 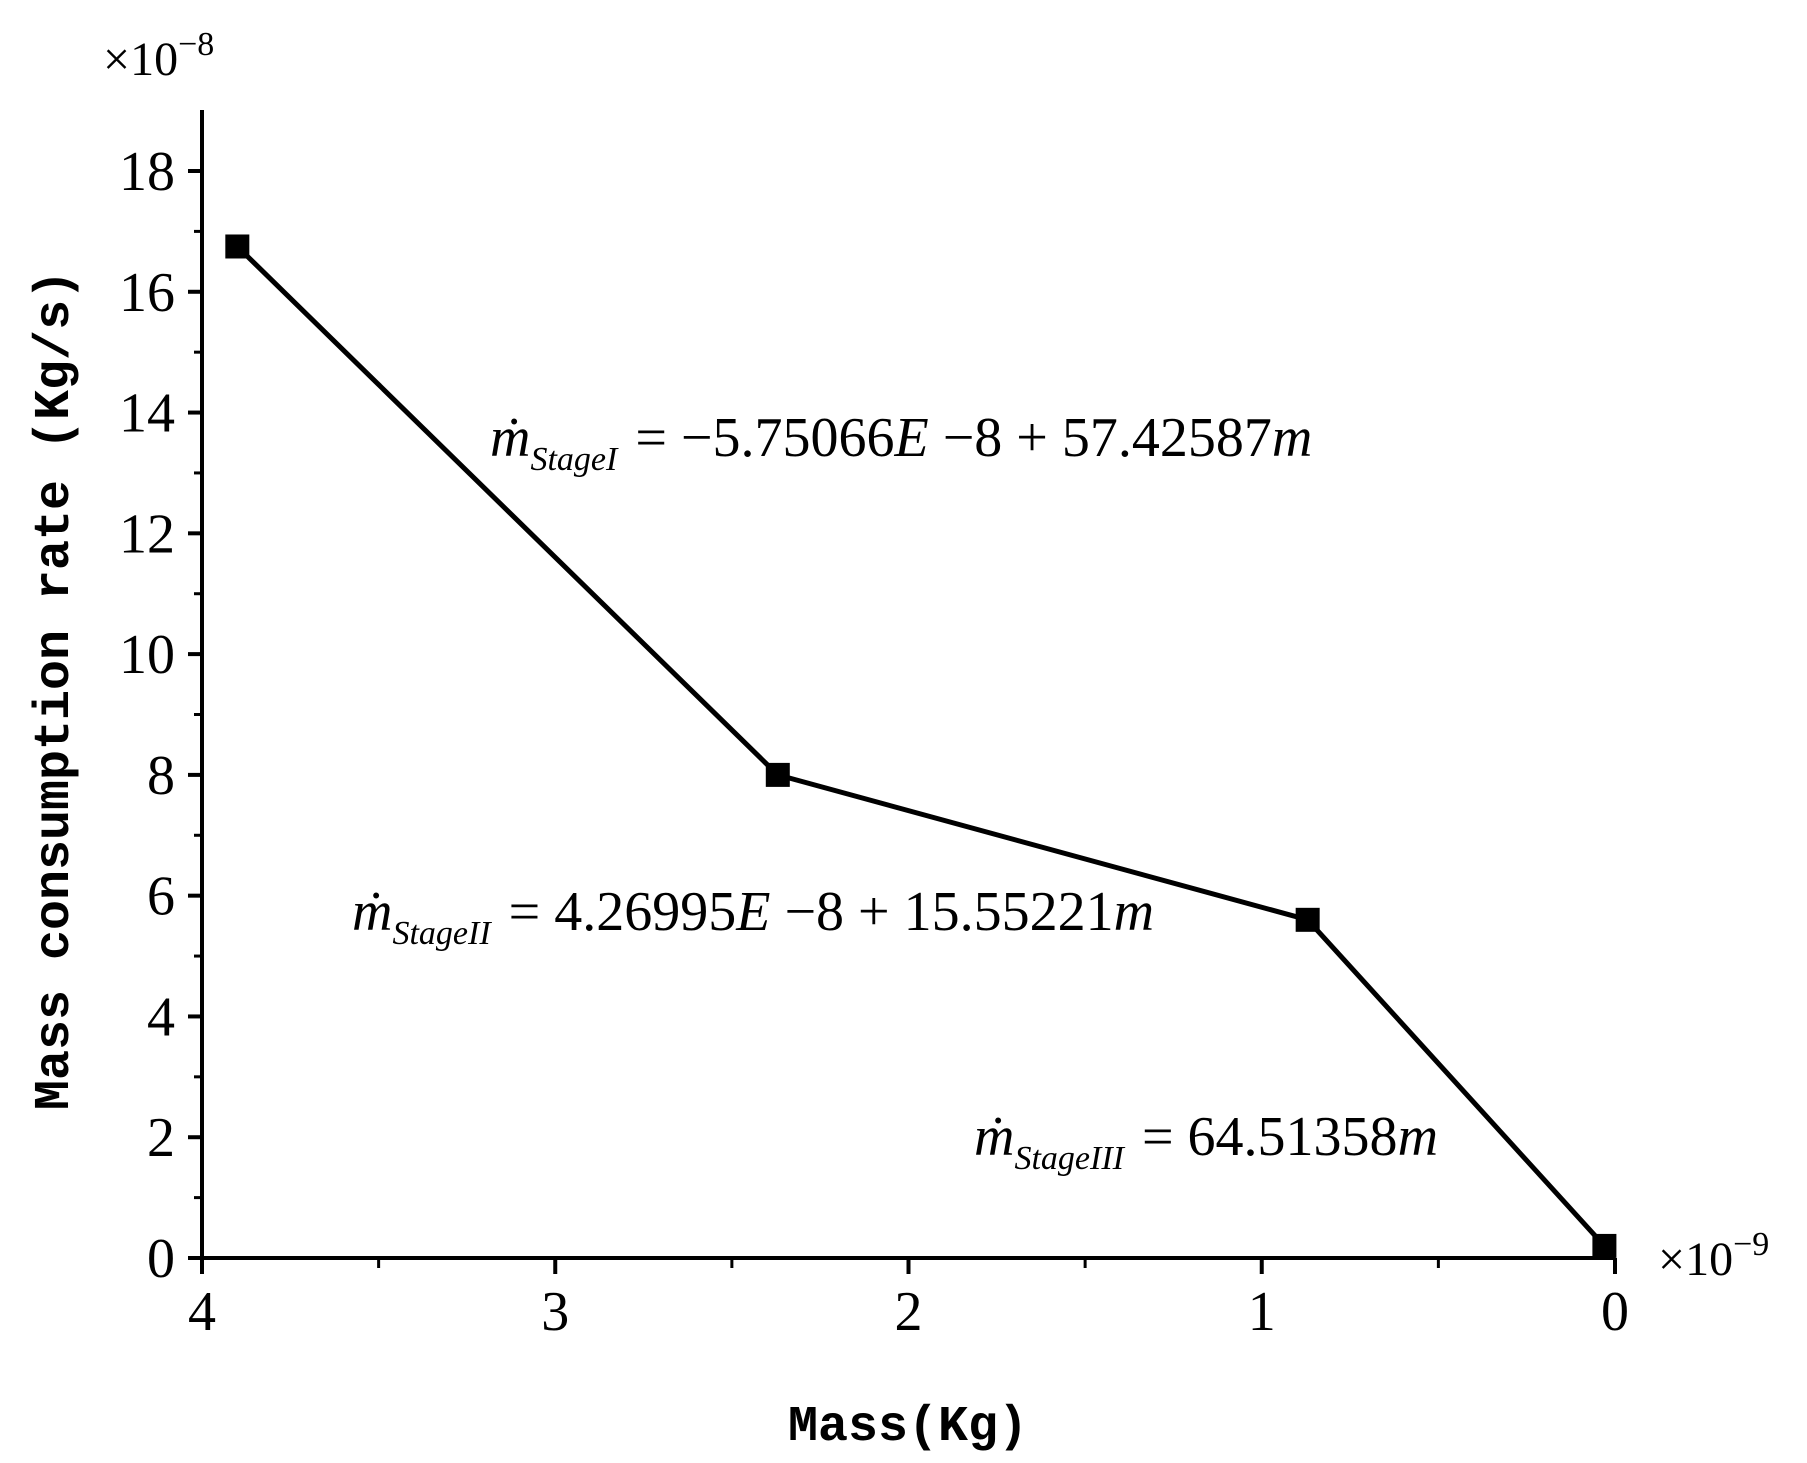 I want to click on x-ticks: 4 3 2 1 0, so click(x=908, y=1300).